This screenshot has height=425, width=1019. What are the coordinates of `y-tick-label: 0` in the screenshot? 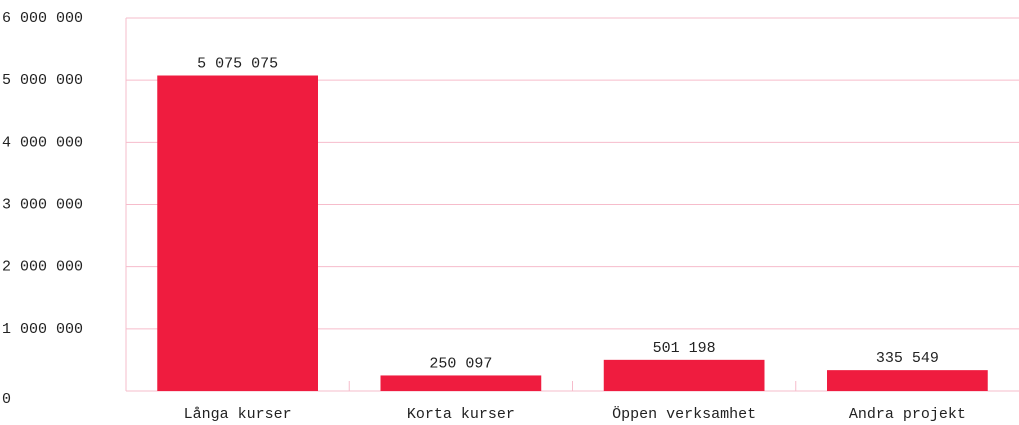 It's located at (6, 399).